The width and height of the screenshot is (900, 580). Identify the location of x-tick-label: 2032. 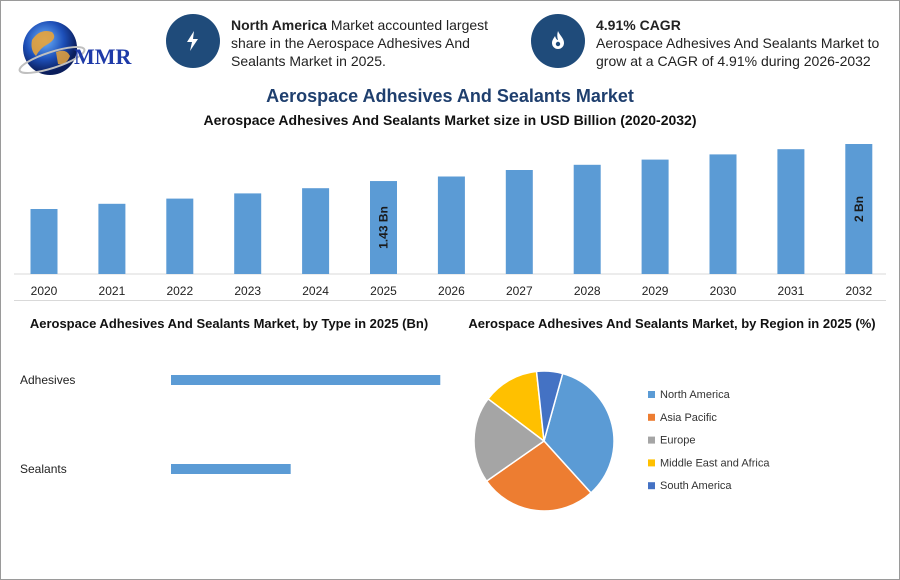
(858, 291).